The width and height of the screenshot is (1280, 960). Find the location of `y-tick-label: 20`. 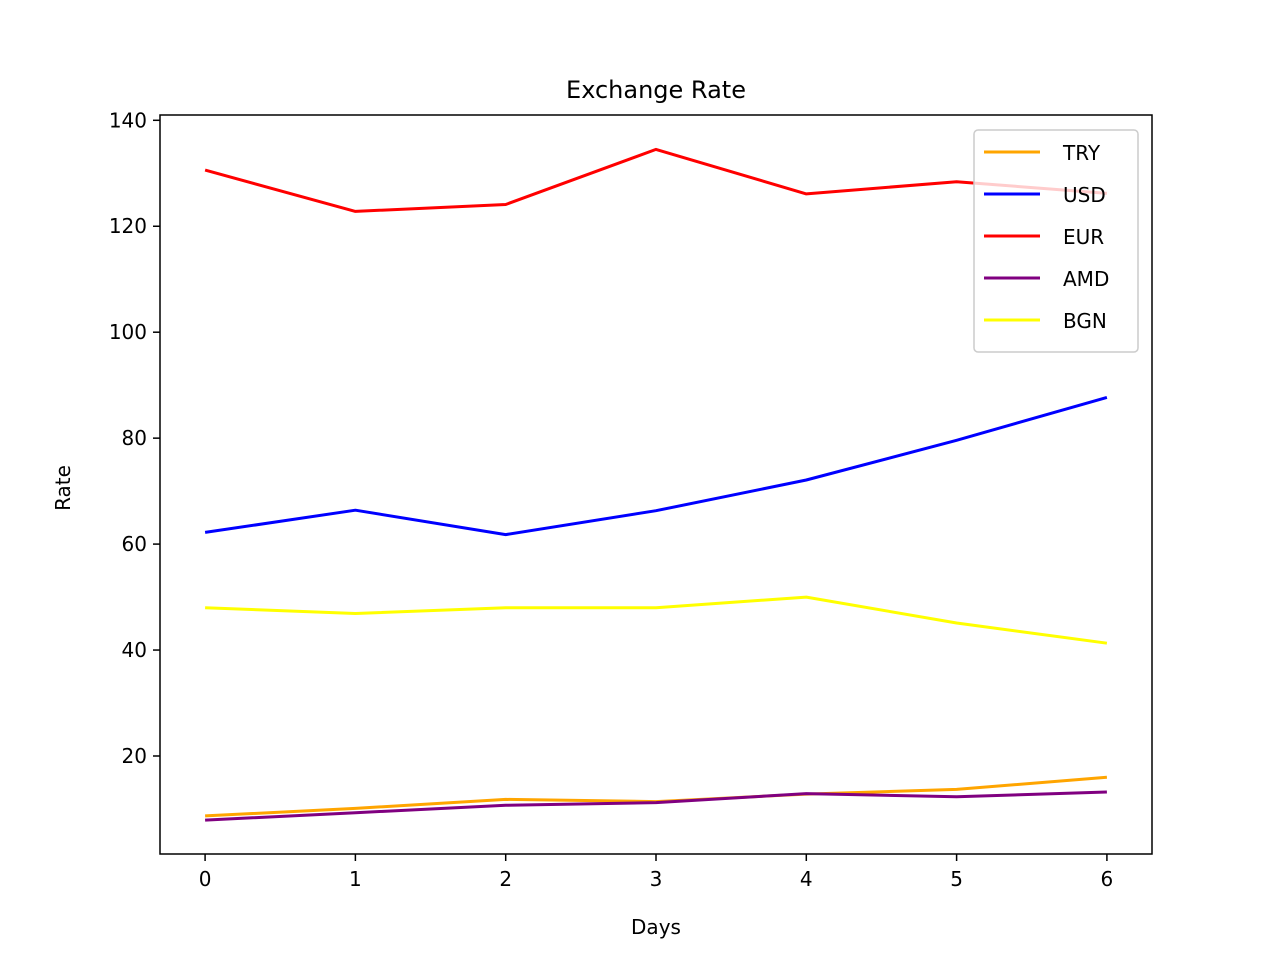

y-tick-label: 20 is located at coordinates (134, 756).